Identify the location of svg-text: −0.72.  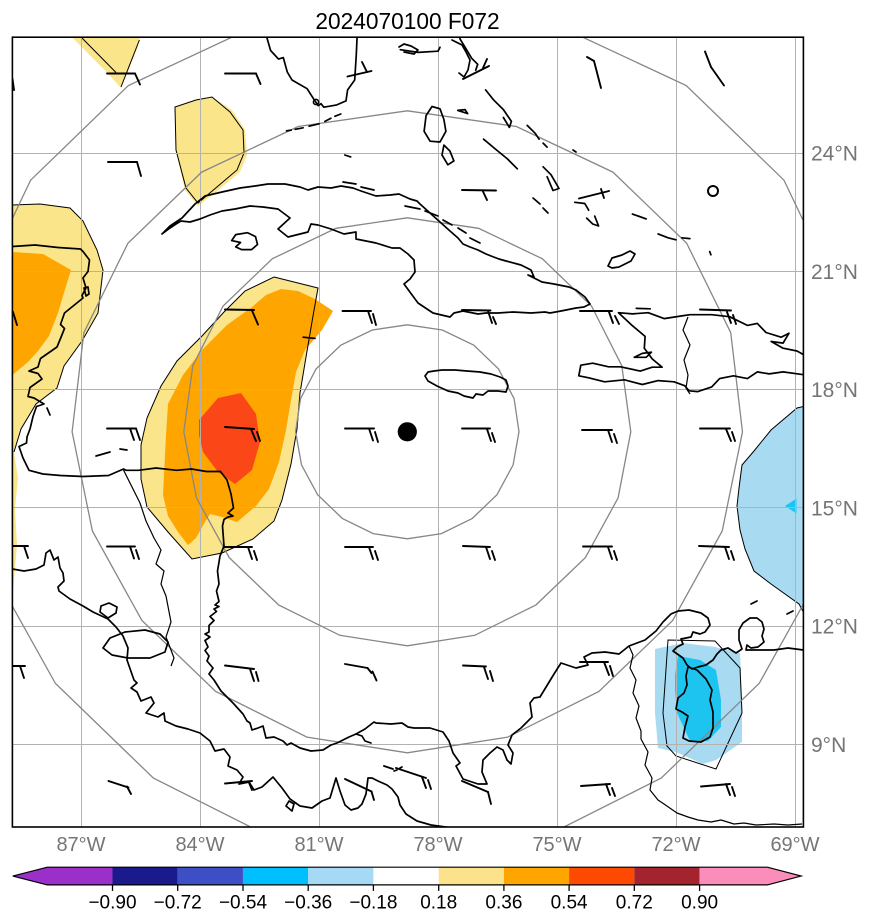
(178, 903).